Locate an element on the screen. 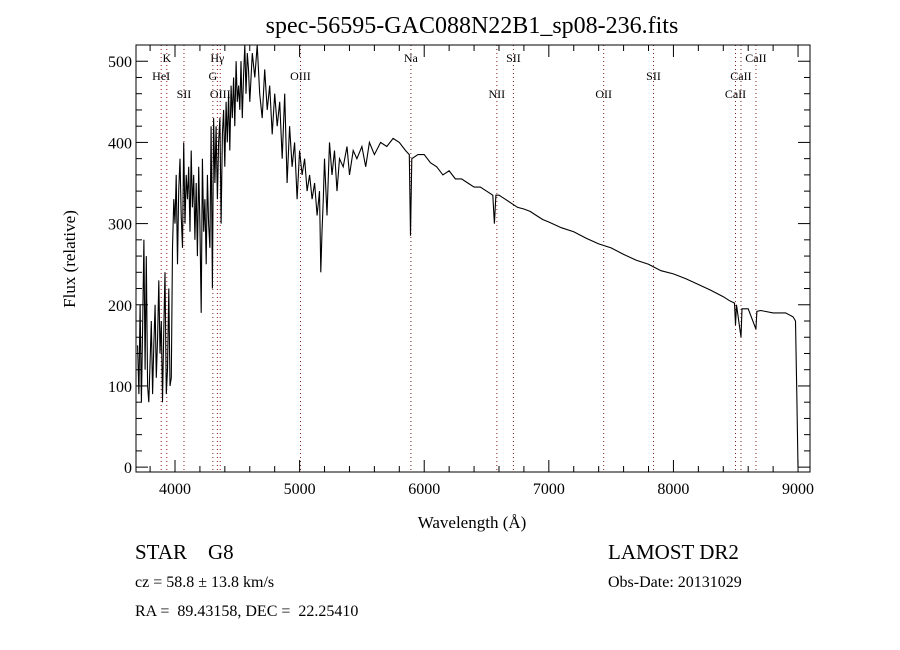 The image size is (900, 650). x-axis-label: Wavelength (Å) is located at coordinates (472, 522).